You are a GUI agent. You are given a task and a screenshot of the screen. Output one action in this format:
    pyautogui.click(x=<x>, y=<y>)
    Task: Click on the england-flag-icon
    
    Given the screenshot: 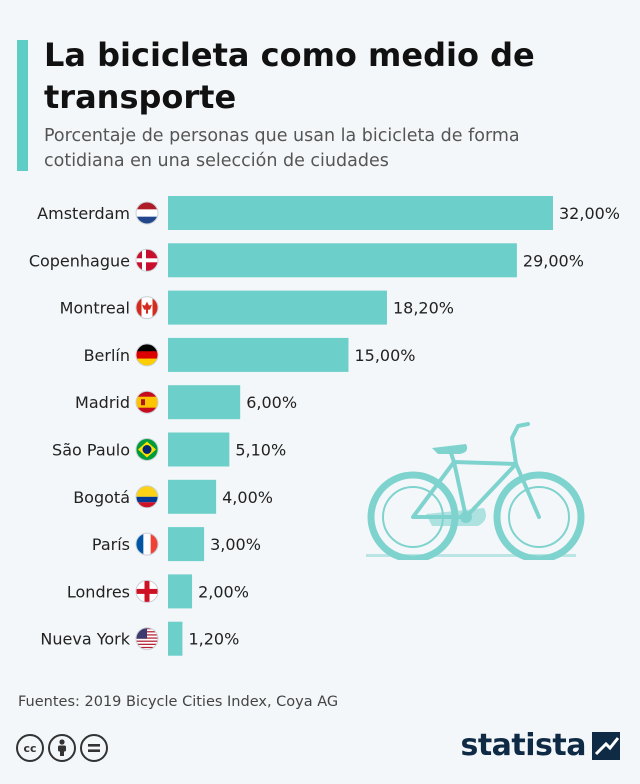 What is the action you would take?
    pyautogui.click(x=147, y=591)
    